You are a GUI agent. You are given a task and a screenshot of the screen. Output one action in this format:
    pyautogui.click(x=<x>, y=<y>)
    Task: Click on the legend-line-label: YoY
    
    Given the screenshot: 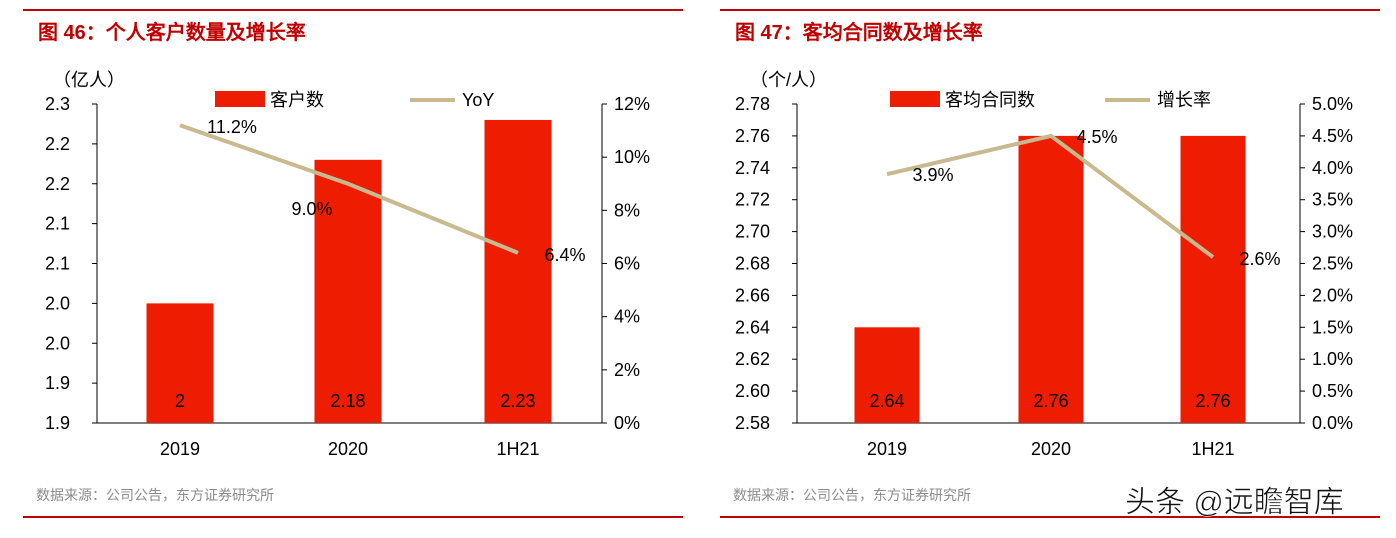 What is the action you would take?
    pyautogui.click(x=478, y=100)
    